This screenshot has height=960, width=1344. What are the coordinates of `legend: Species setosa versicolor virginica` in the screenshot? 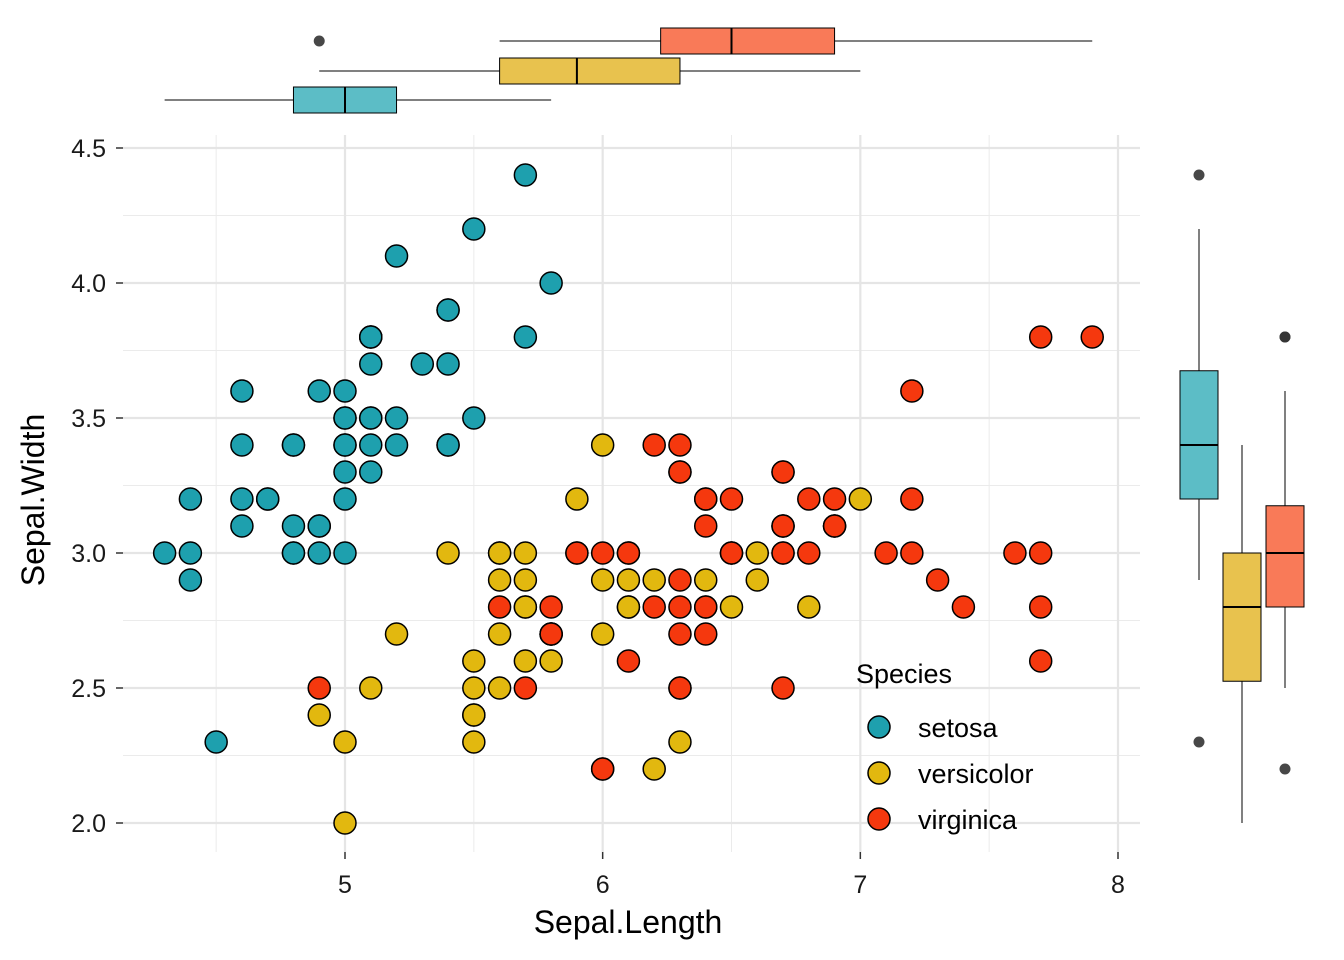 It's located at (945, 747).